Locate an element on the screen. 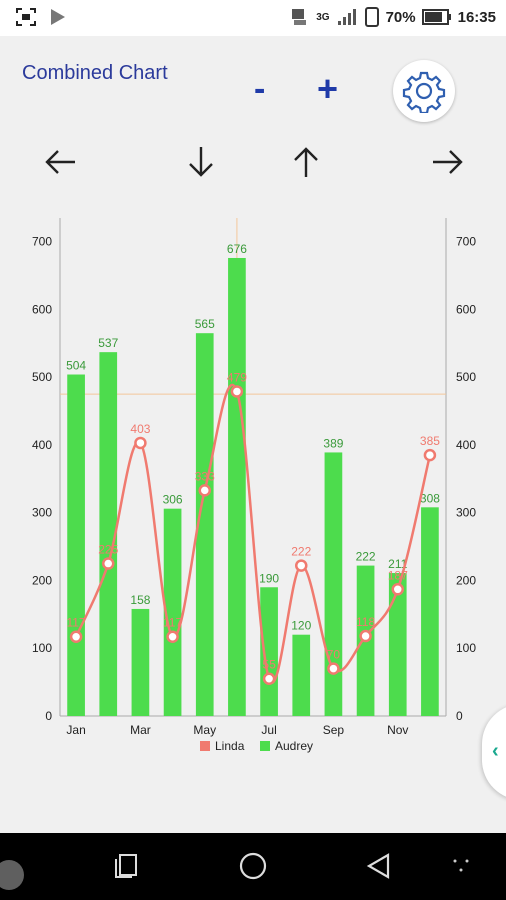  status-bar: 3G 70% 16:35 is located at coordinates (253, 18).